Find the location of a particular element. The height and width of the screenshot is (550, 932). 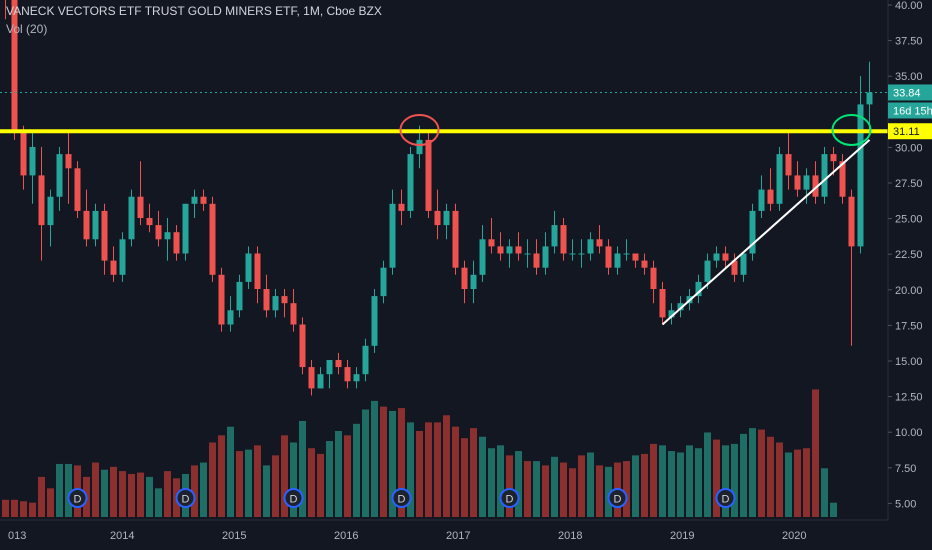

price-tick-label: 15.00 is located at coordinates (909, 362).